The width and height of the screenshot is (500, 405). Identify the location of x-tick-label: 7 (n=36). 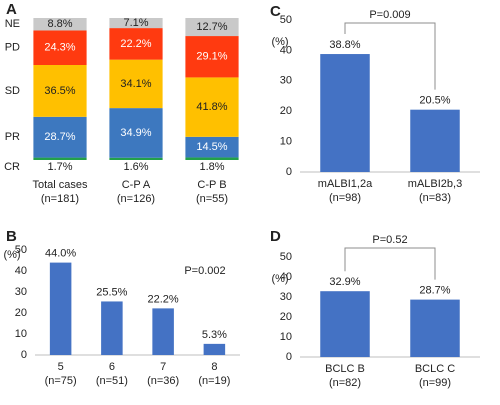
(163, 374).